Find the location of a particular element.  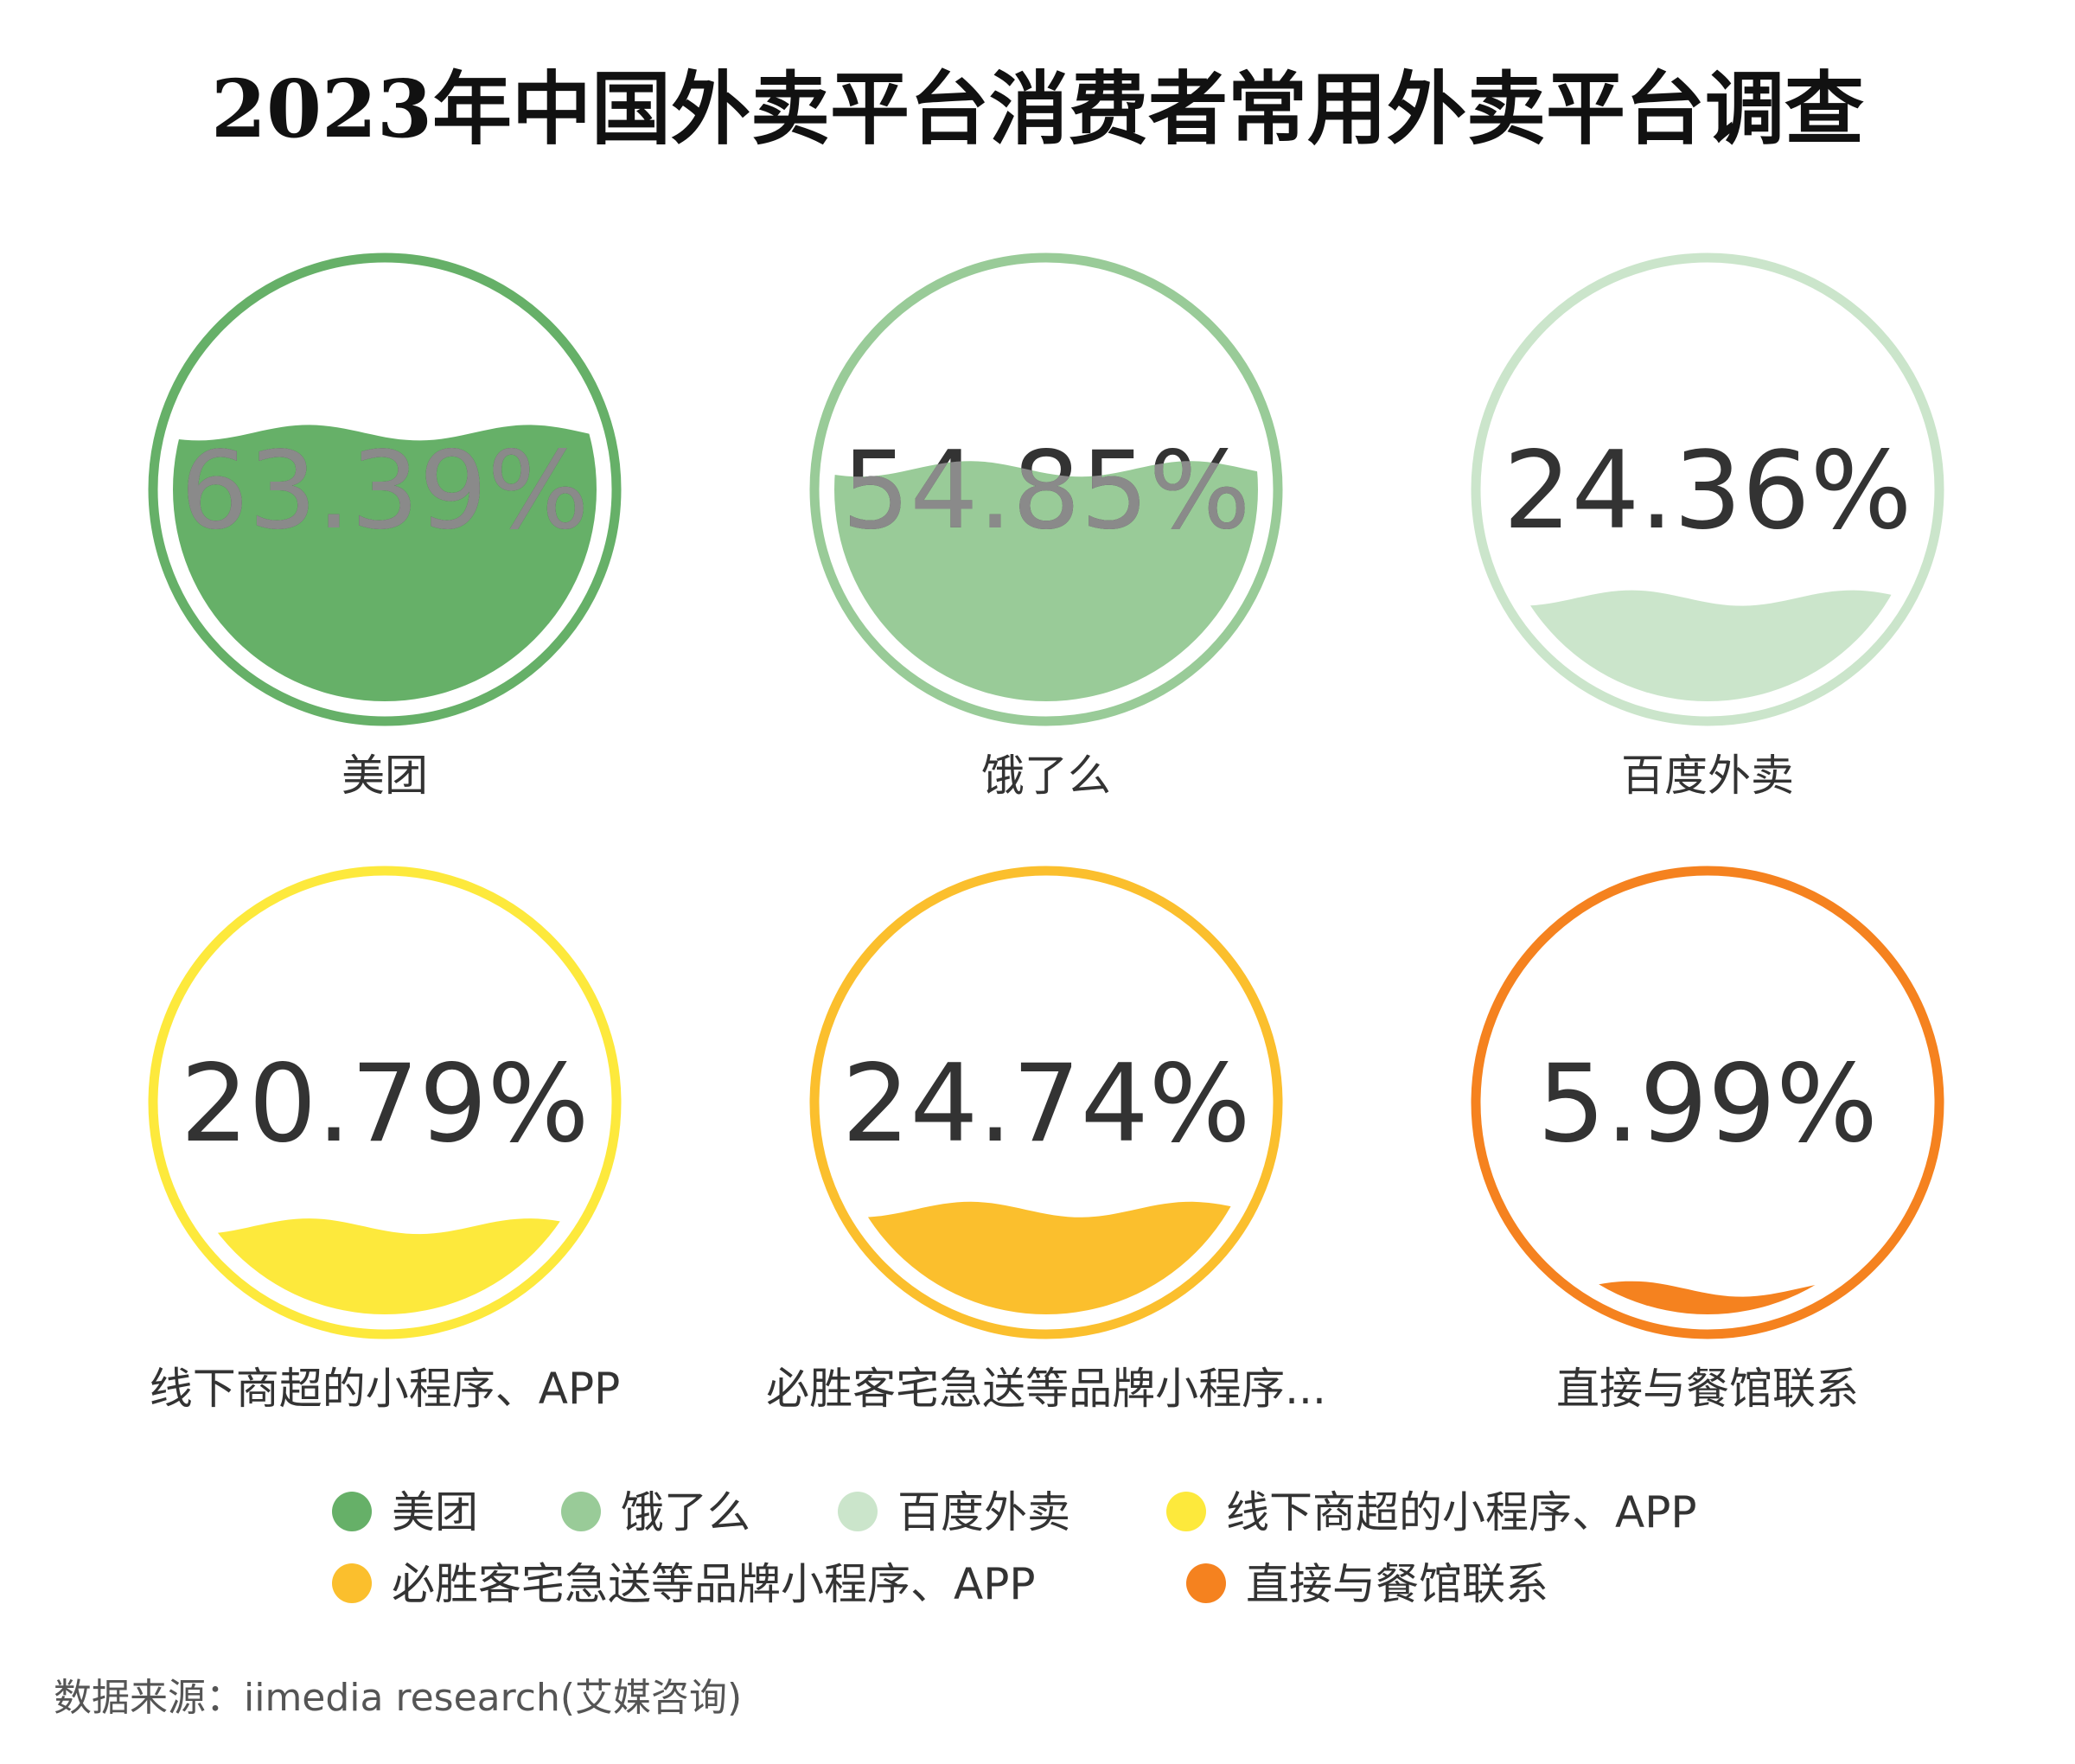

category-label: 线下商超的小程序、APP is located at coordinates (385, 1389).